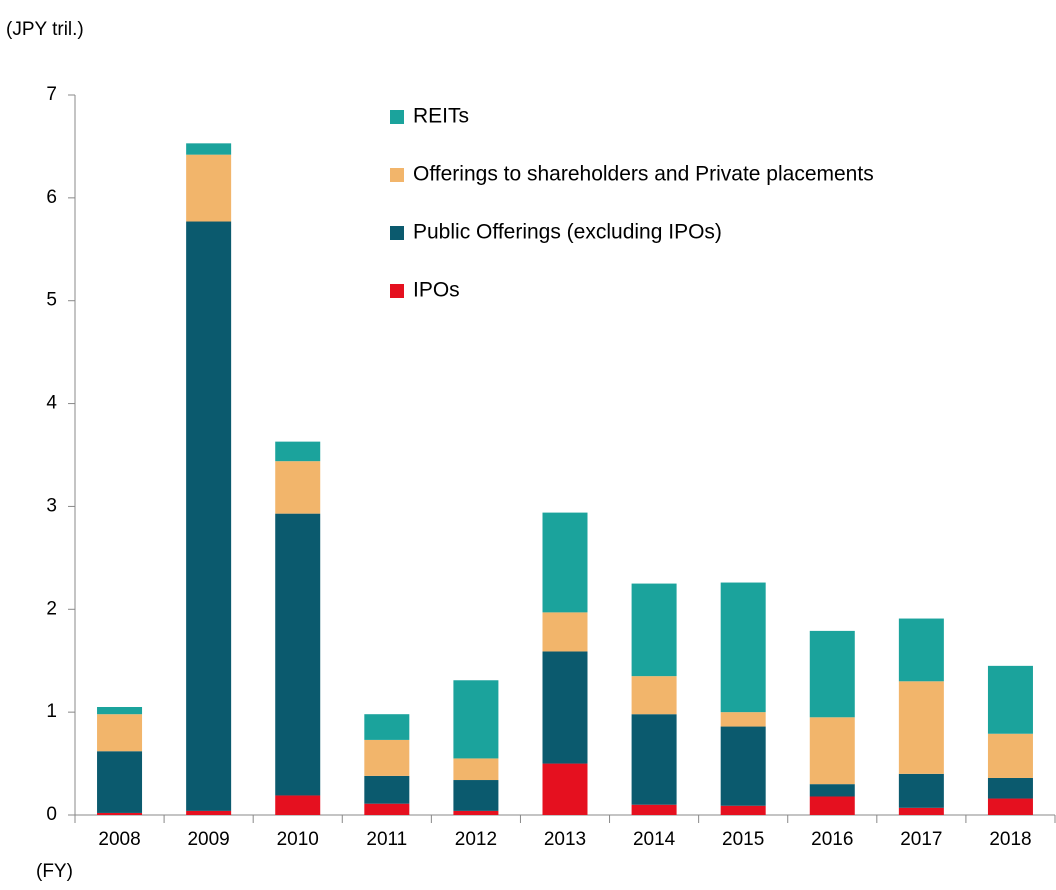 This screenshot has height=890, width=1056. What do you see at coordinates (654, 839) in the screenshot?
I see `x-tick-label: 2014` at bounding box center [654, 839].